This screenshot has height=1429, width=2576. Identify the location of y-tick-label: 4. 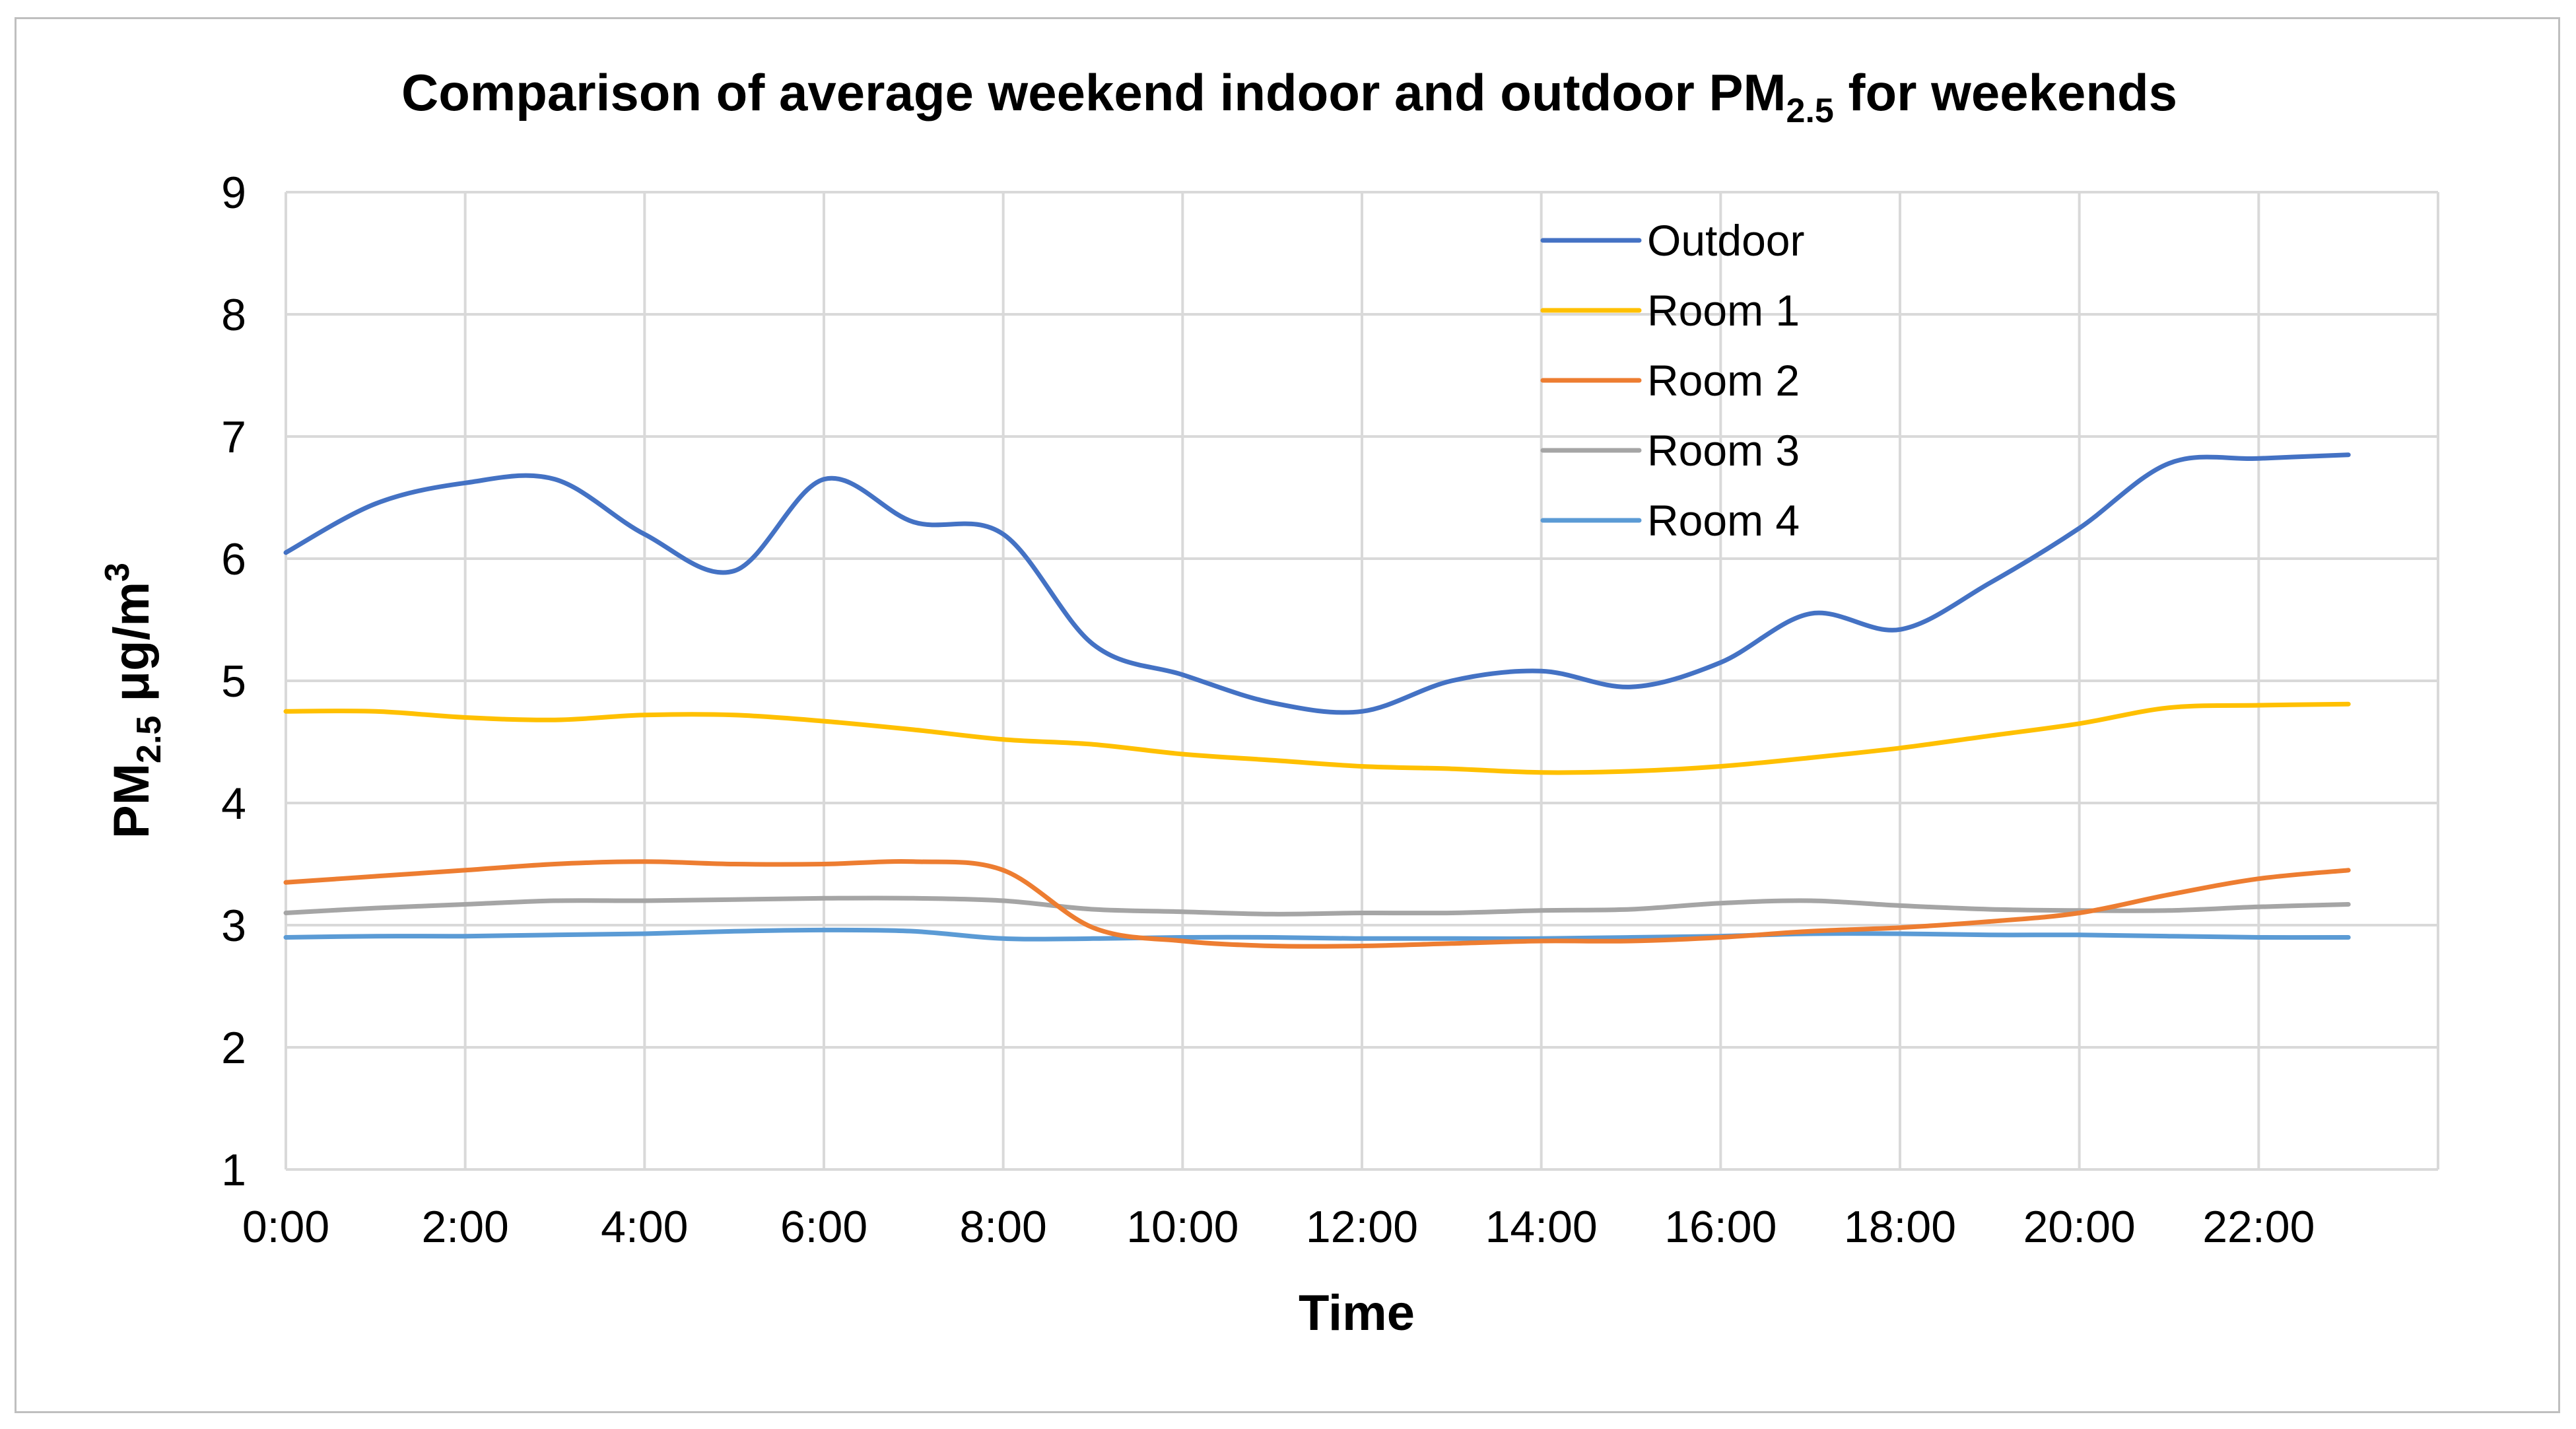
(233, 804).